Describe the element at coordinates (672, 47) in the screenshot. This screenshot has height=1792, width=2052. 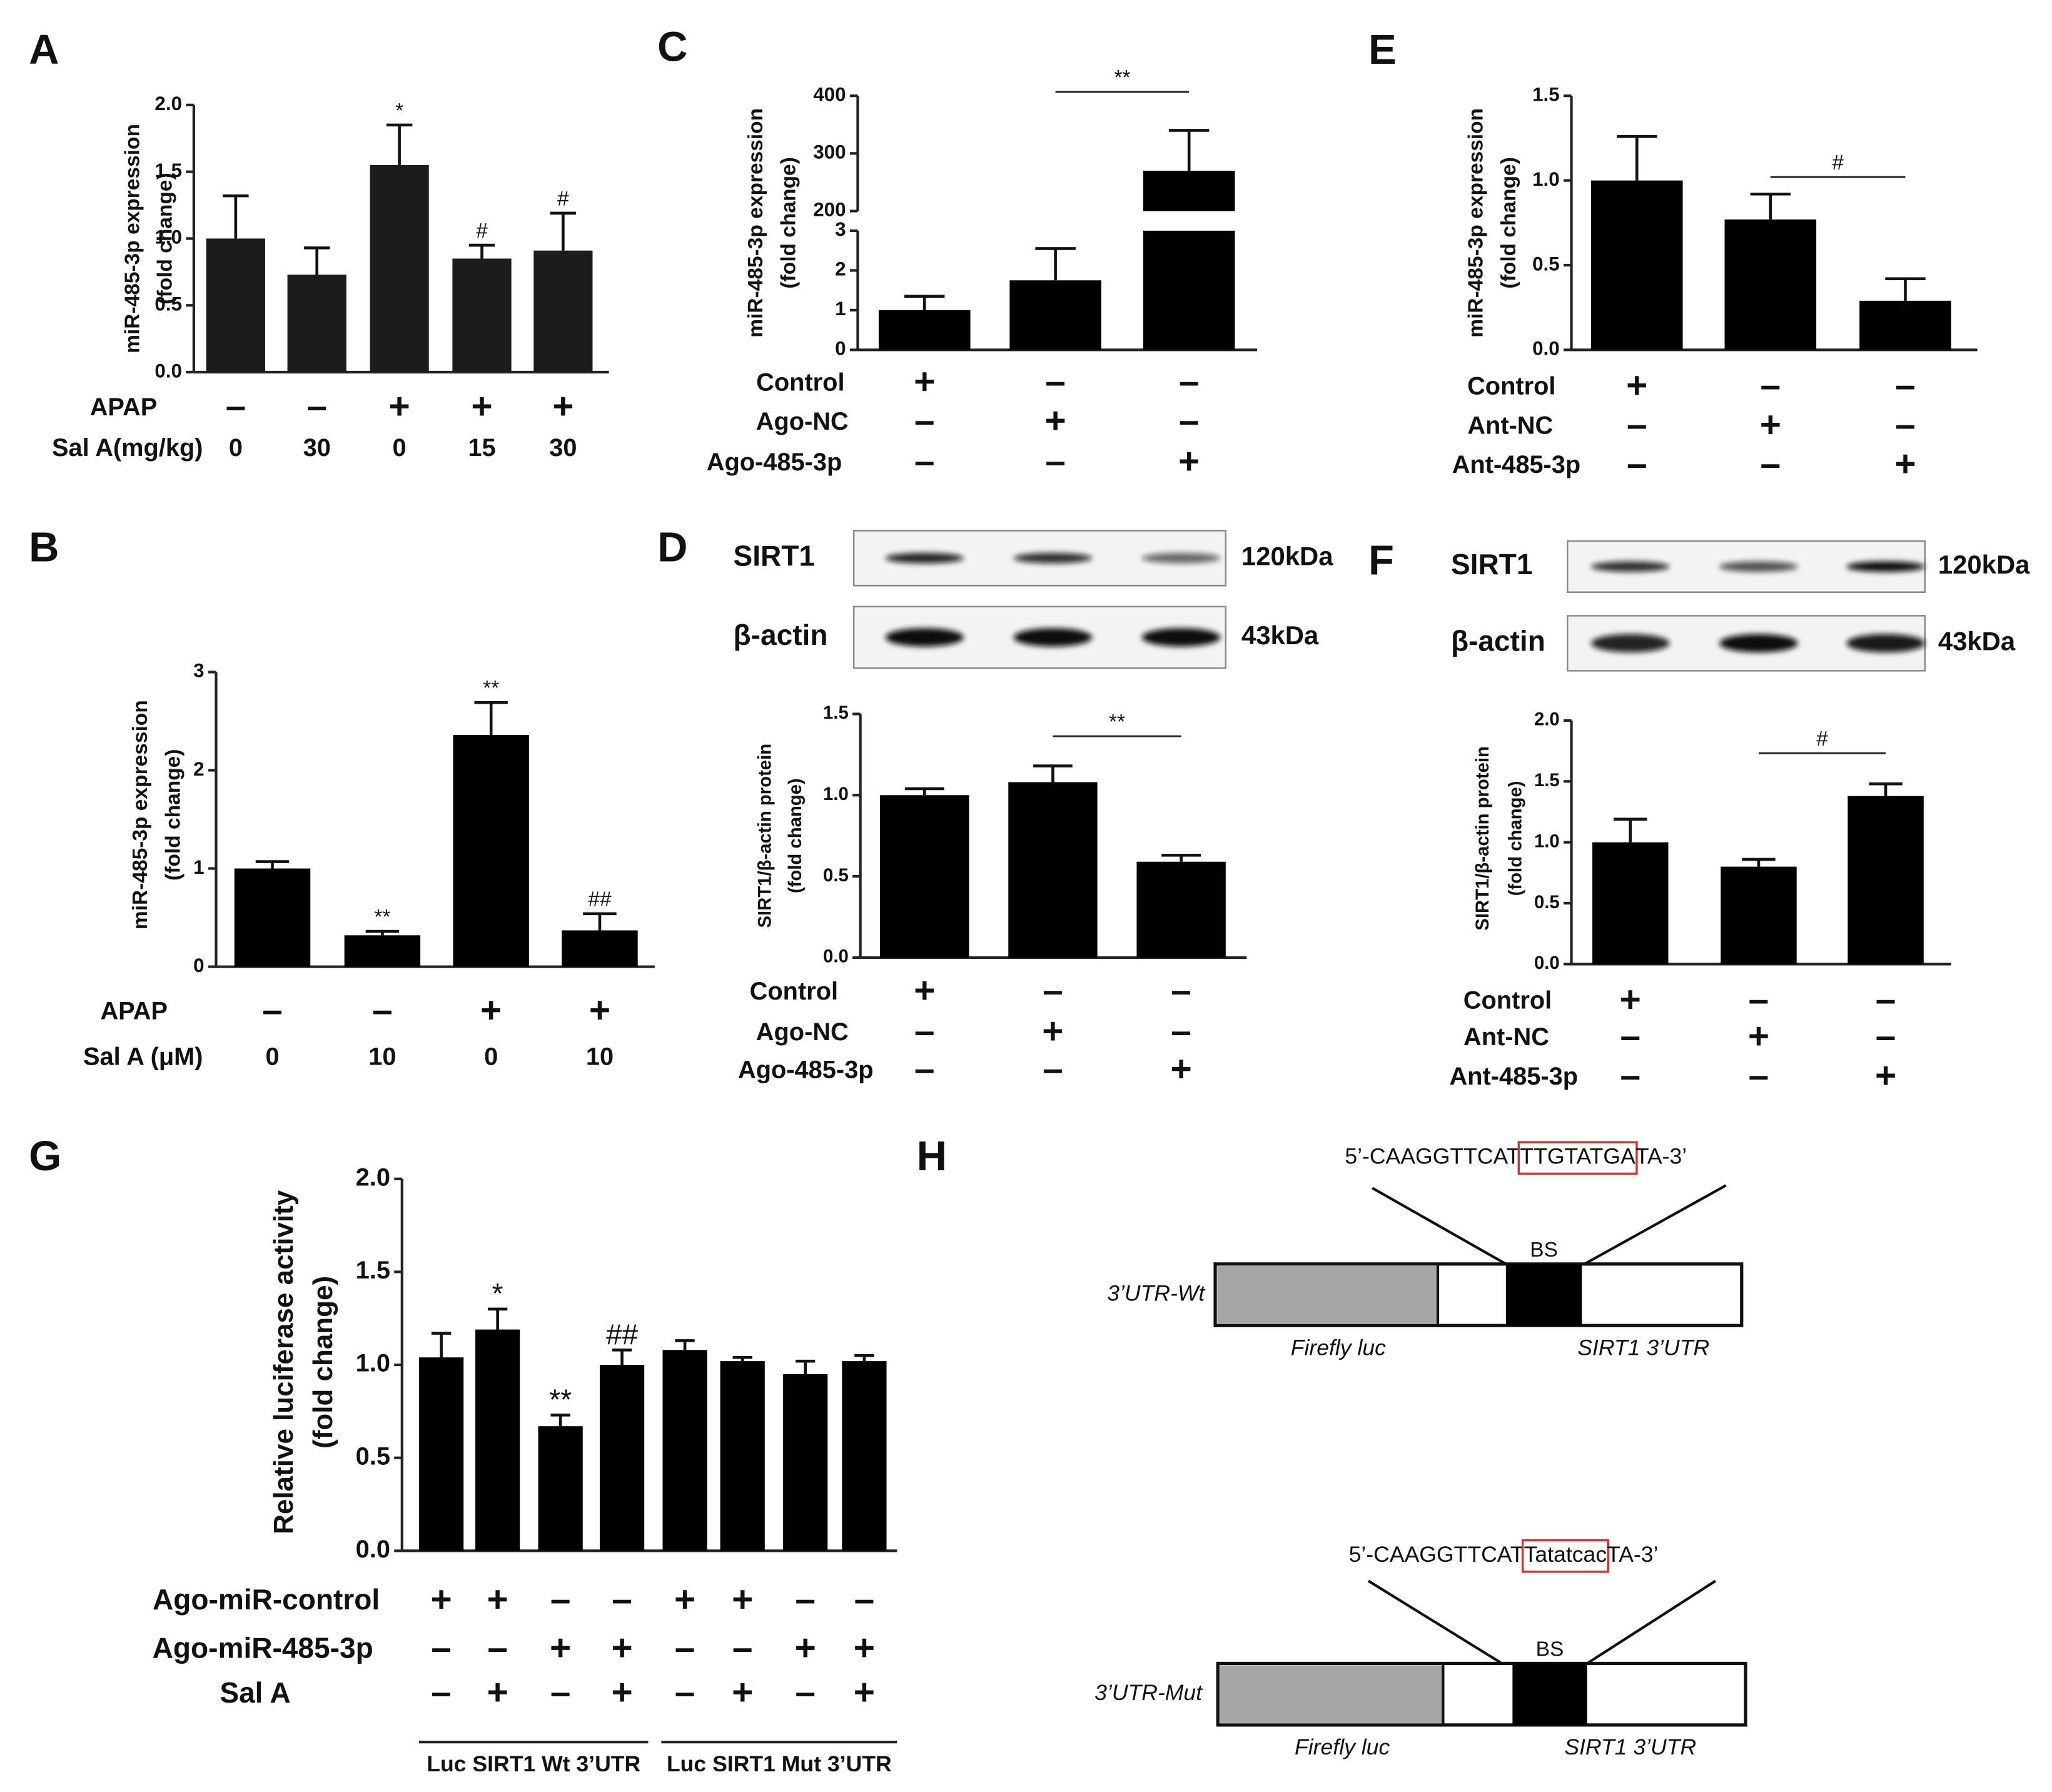
I see `panel-letter: C` at that location.